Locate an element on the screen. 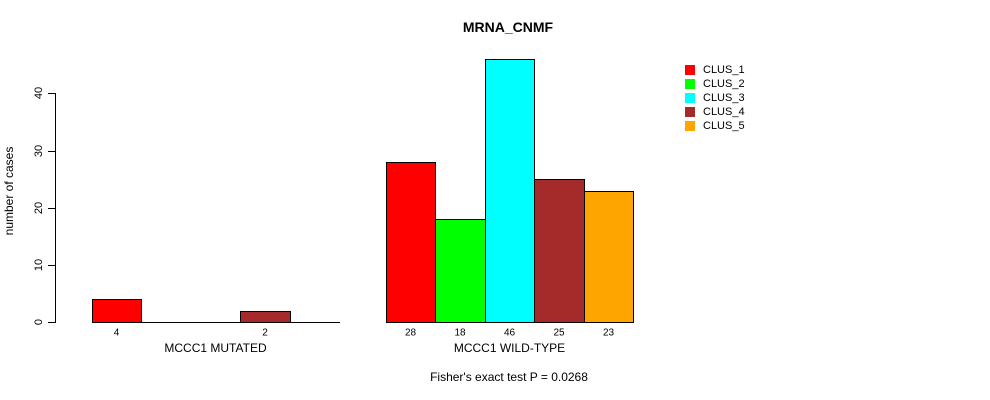 The width and height of the screenshot is (990, 400). legend-item: CLUS_1 is located at coordinates (715, 70).